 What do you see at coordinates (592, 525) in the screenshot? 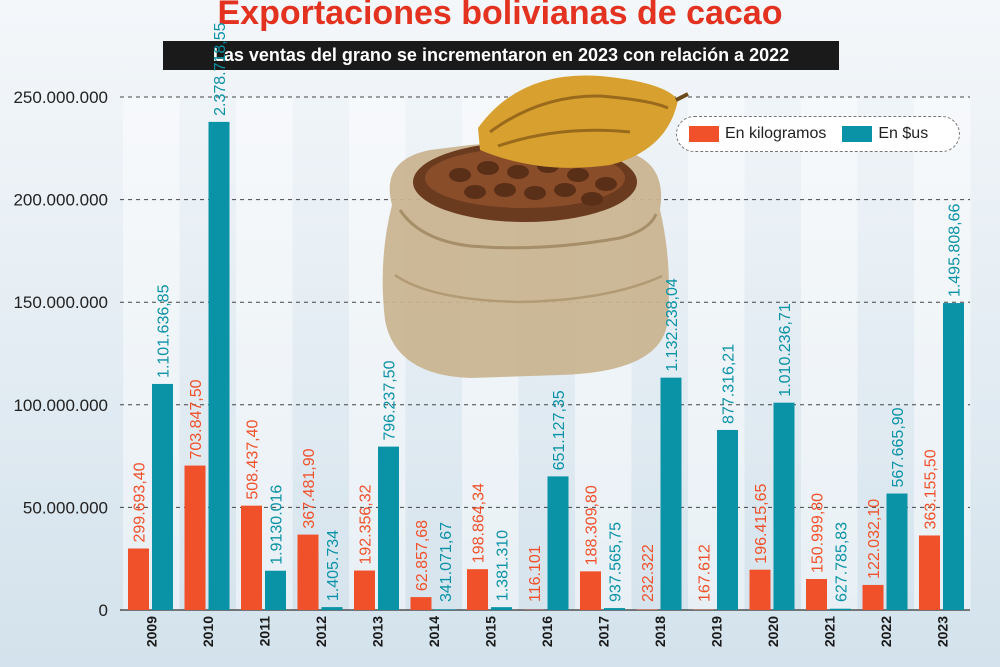
I see `data-label-kg: 188.309,80` at bounding box center [592, 525].